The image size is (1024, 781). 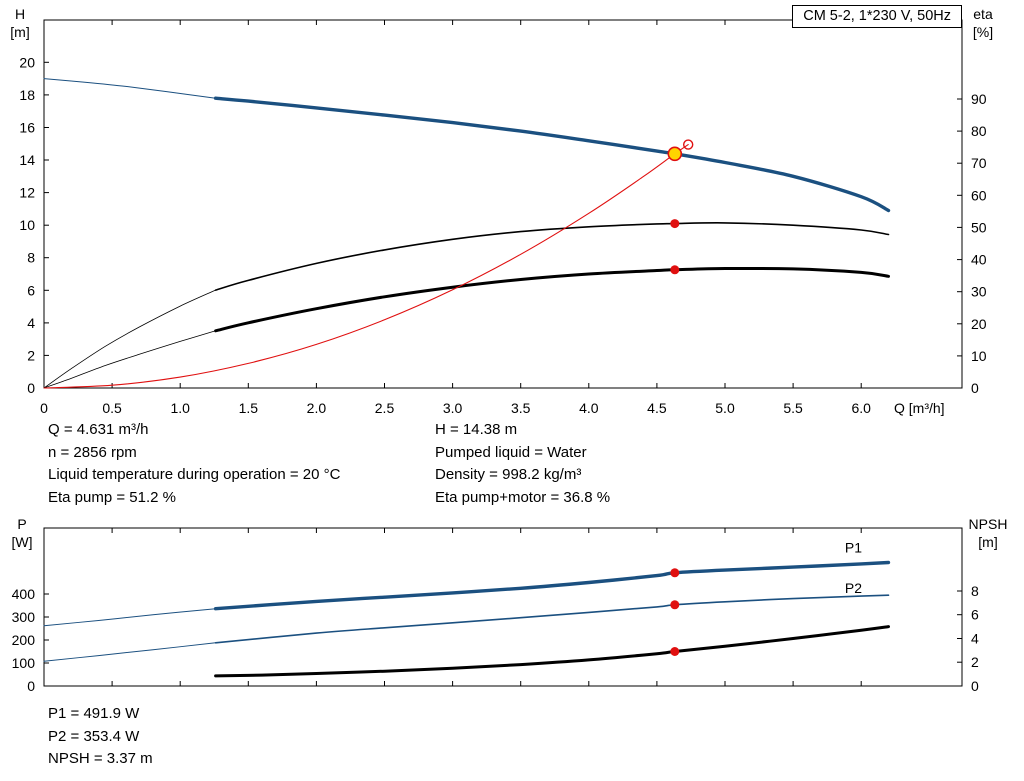 I want to click on svg-text: 18, so click(x=27, y=95).